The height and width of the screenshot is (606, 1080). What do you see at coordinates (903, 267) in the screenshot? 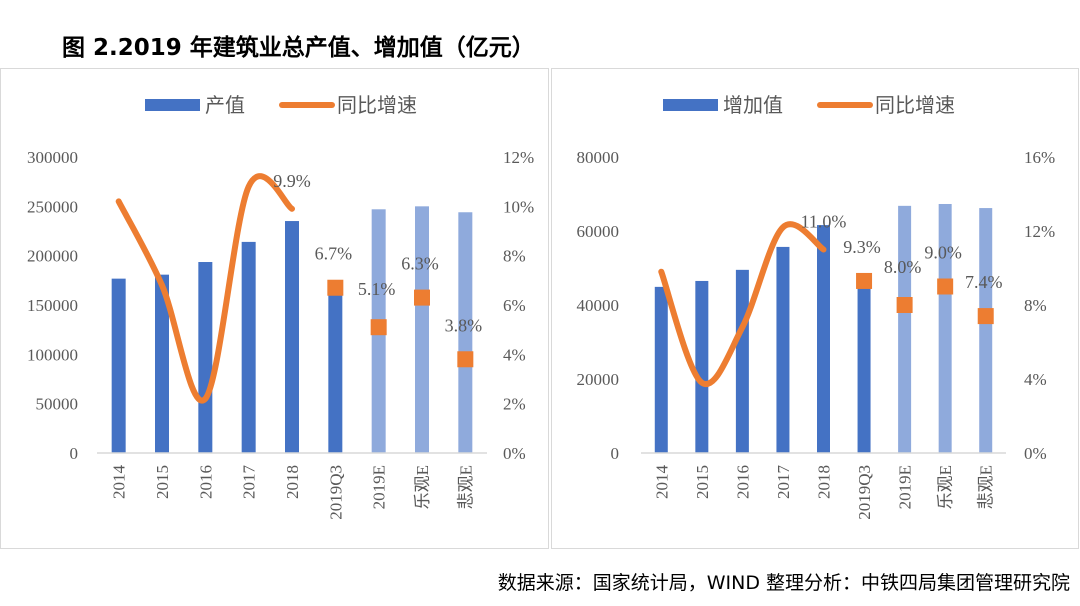
I see `data-label: 8.0%` at bounding box center [903, 267].